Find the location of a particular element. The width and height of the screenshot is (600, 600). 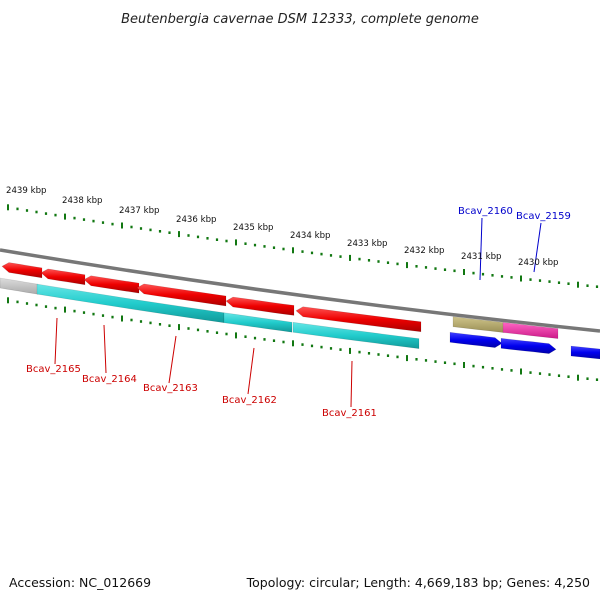

gene-label-bcav-2163: Bcav_2163 is located at coordinates (170, 388).